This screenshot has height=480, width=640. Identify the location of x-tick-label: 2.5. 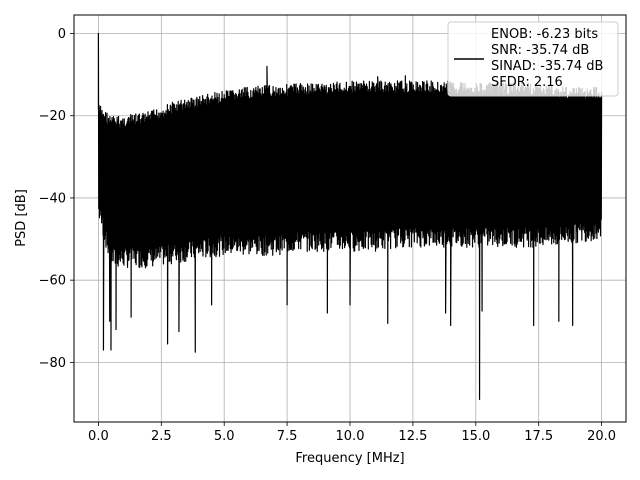
(161, 436).